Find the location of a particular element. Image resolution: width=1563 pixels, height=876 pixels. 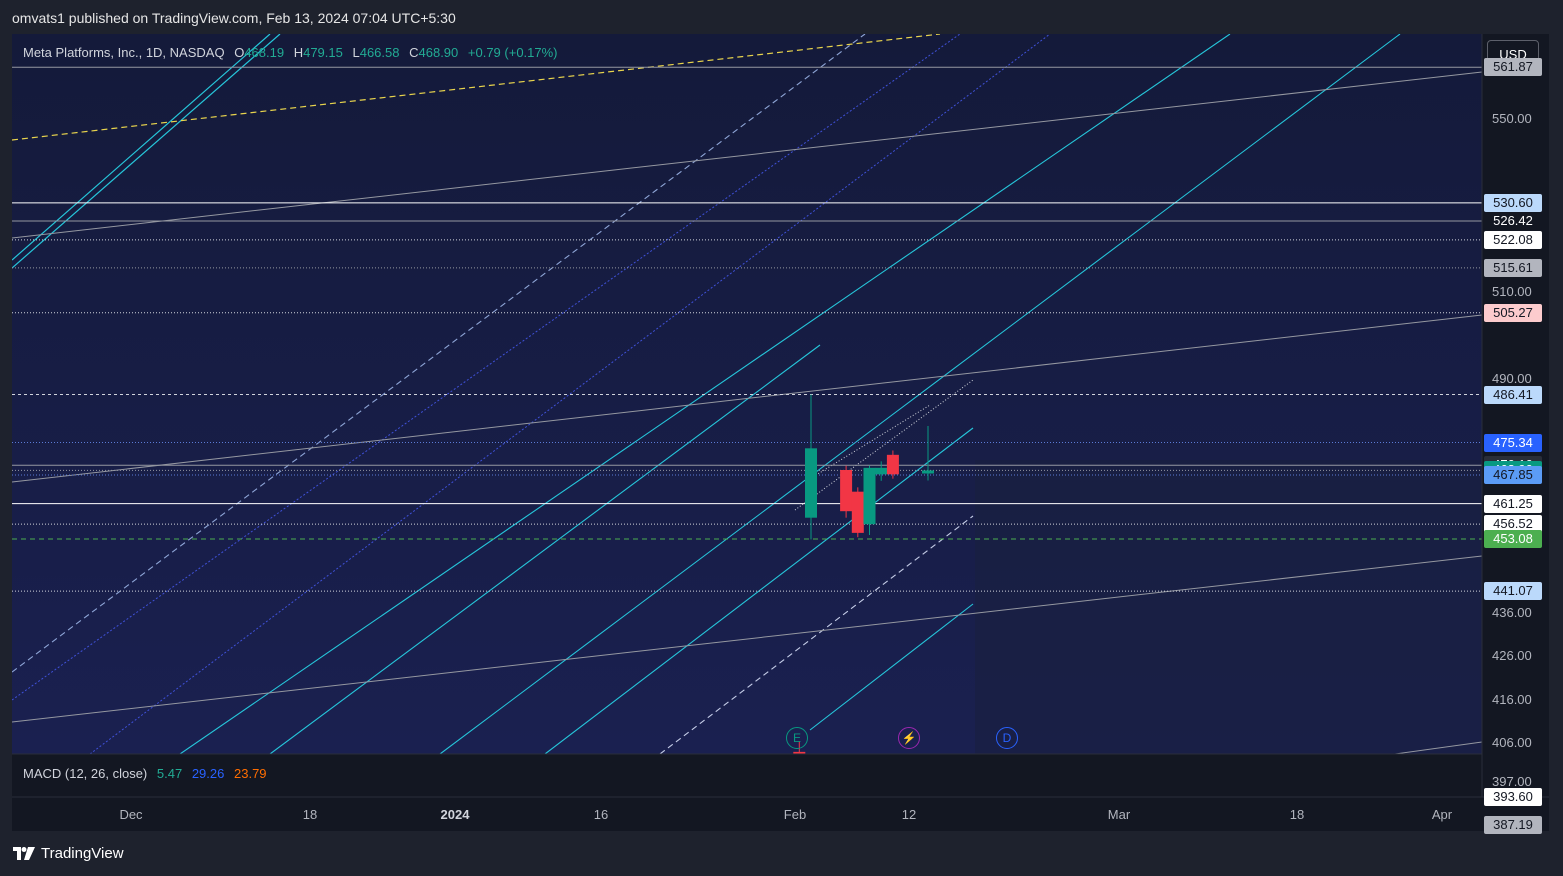

price-level-badge: 467.85 is located at coordinates (1513, 474).